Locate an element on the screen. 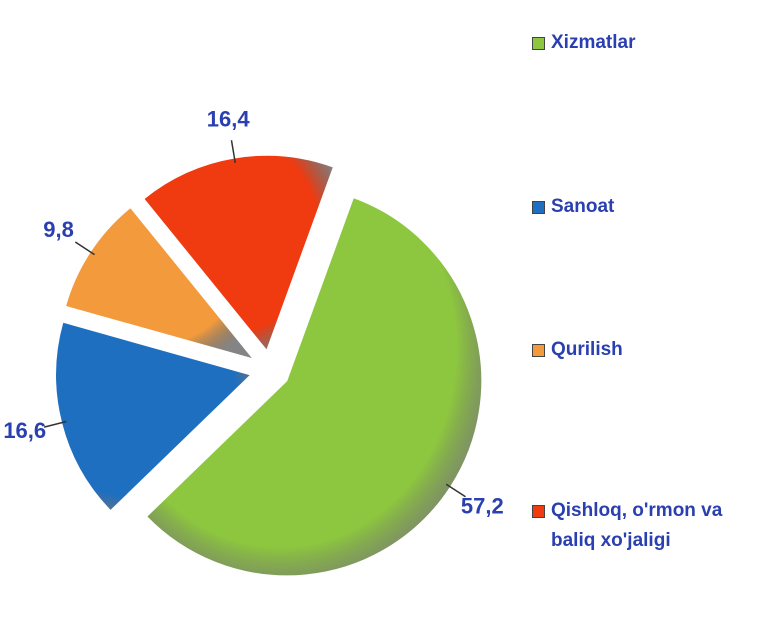 Image resolution: width=768 pixels, height=640 pixels. legend-label: Xizmatlar is located at coordinates (593, 42).